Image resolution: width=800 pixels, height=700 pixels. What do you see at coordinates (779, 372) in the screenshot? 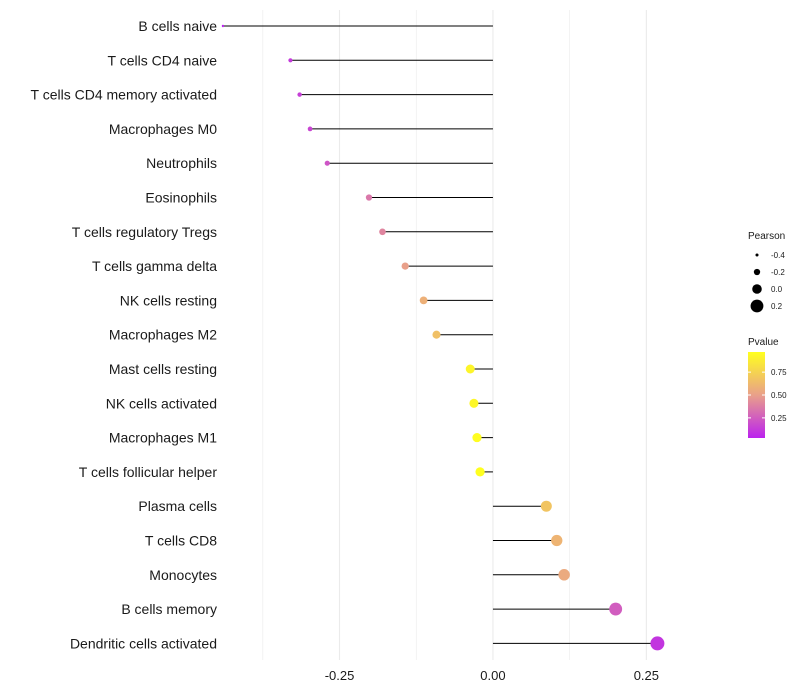
I see `pvalue-legend-label: 0.75` at bounding box center [779, 372].